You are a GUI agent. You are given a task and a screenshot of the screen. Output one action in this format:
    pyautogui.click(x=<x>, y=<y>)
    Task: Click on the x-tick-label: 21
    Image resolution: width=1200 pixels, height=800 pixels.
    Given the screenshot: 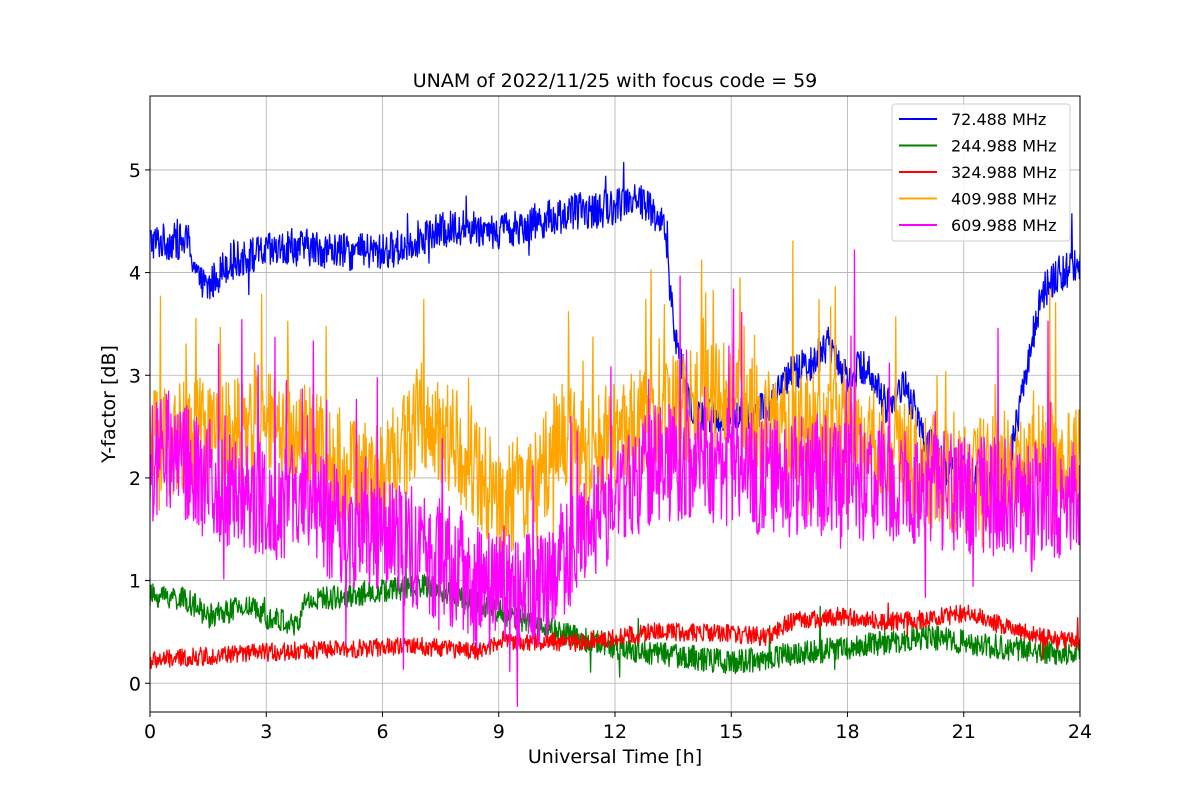 What is the action you would take?
    pyautogui.click(x=964, y=732)
    